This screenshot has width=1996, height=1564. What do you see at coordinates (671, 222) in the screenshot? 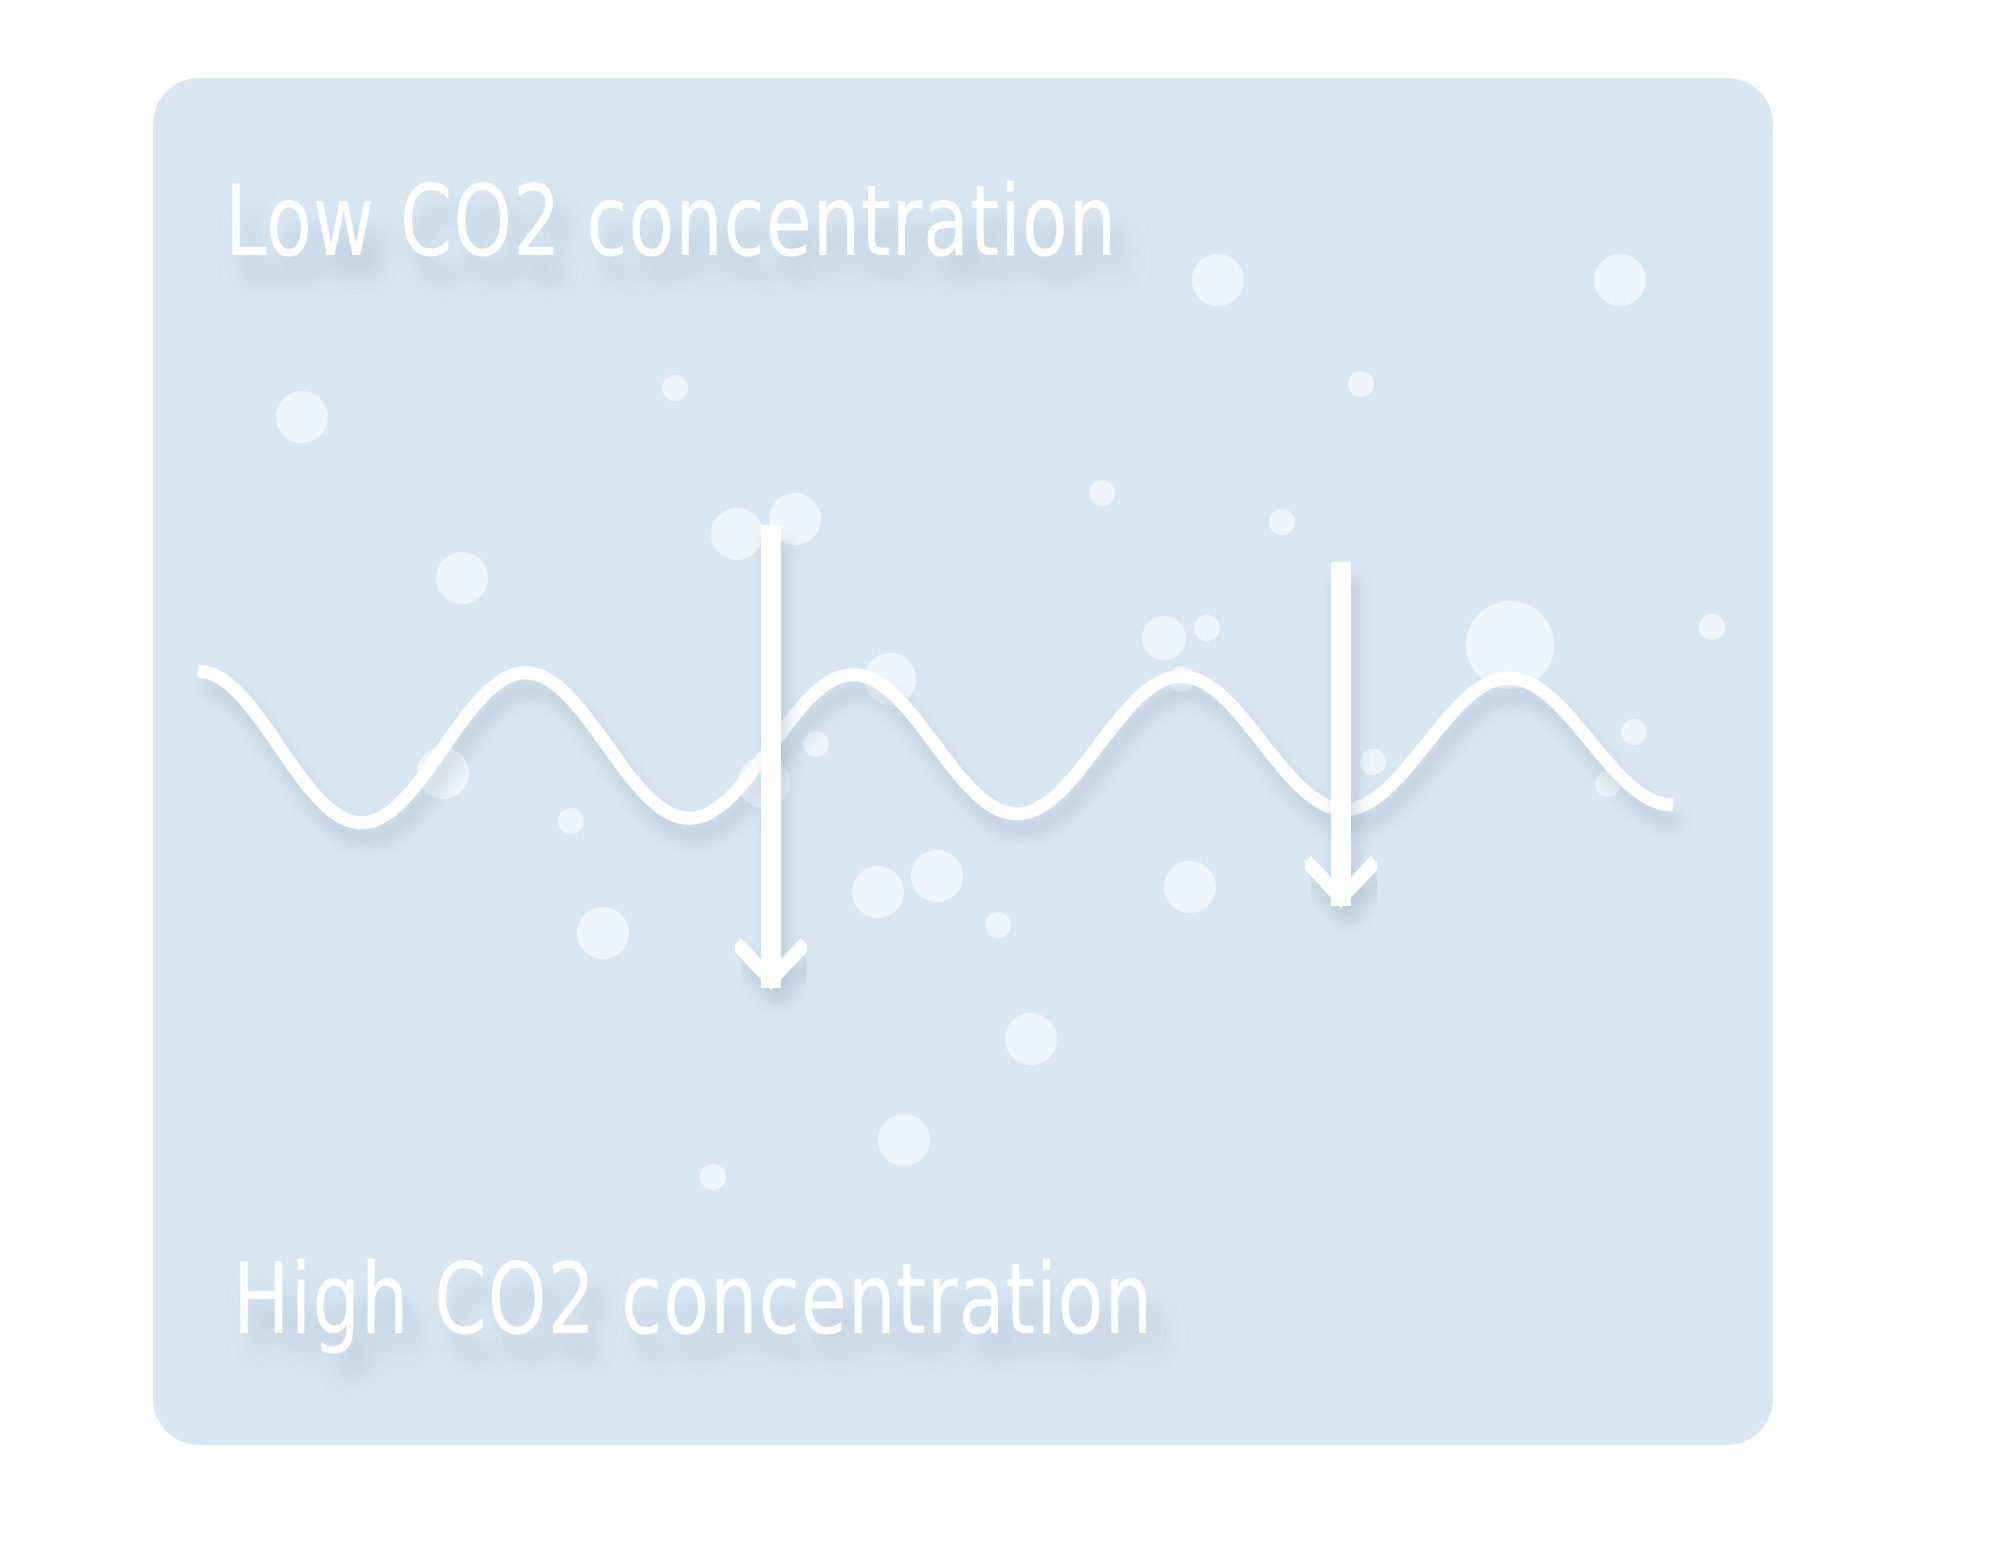
I see `low-co2-label: Low CO2 concentration` at bounding box center [671, 222].